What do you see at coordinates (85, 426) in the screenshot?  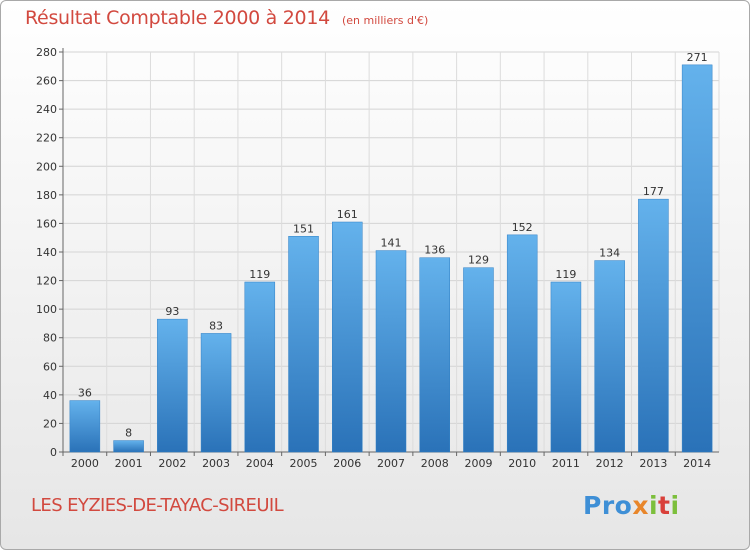 I see `bar-2000` at bounding box center [85, 426].